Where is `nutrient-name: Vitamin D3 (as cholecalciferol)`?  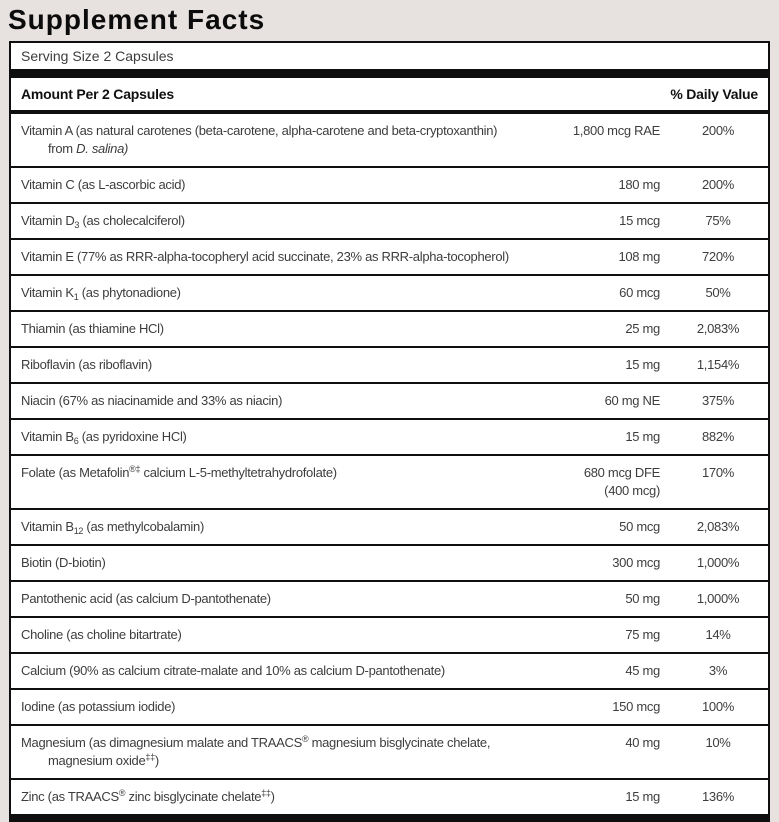 nutrient-name: Vitamin D3 (as cholecalciferol) is located at coordinates (284, 221).